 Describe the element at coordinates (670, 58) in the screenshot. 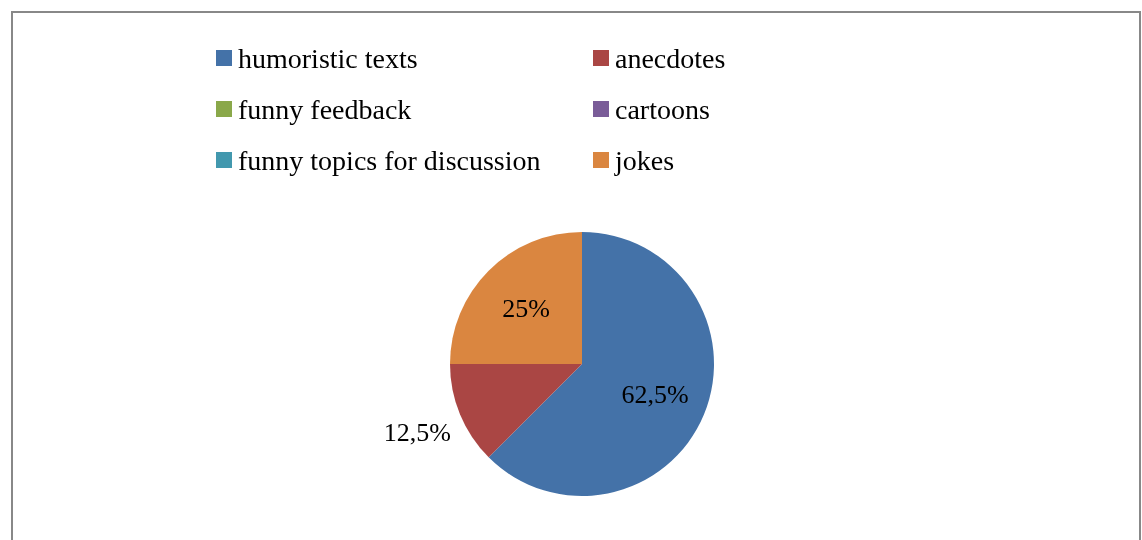

I see `legend-label: anecdotes` at that location.